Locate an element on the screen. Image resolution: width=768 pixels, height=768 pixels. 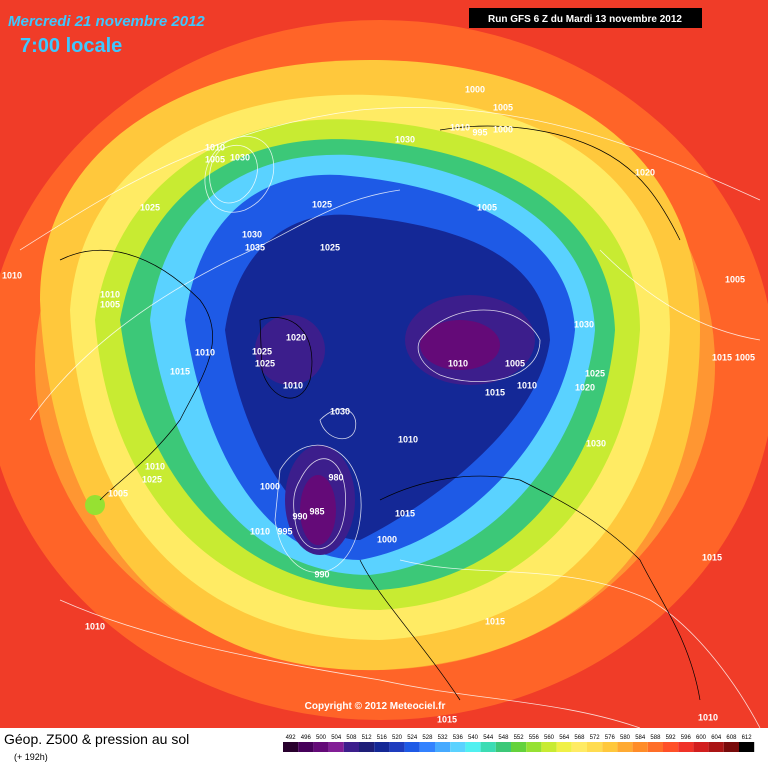
colorbar-label: 548 is located at coordinates (503, 738).